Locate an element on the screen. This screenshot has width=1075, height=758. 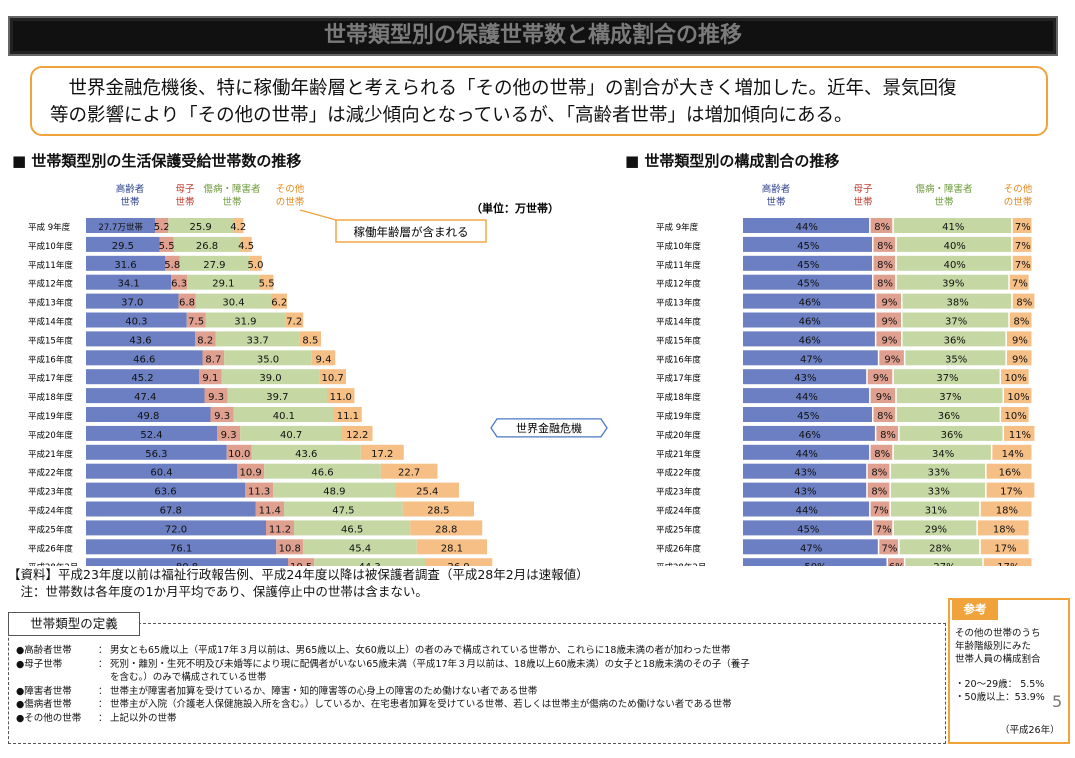
data-label: 52.4 is located at coordinates (151, 435).